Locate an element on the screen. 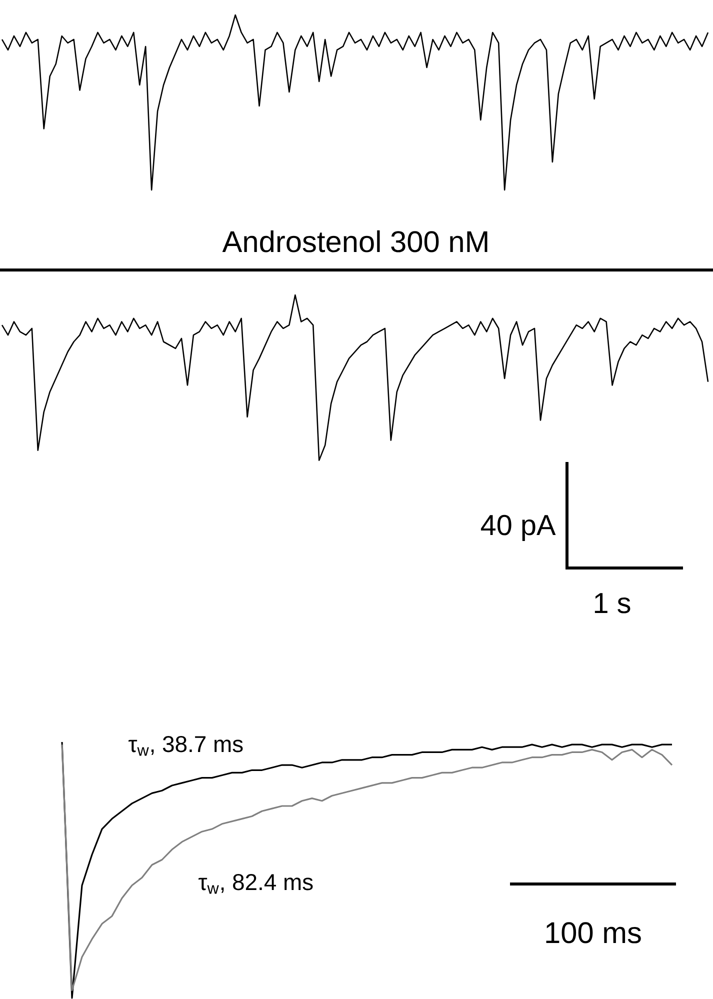  series-label: τ$_{w}$, 38.7 ms is located at coordinates (185, 746).